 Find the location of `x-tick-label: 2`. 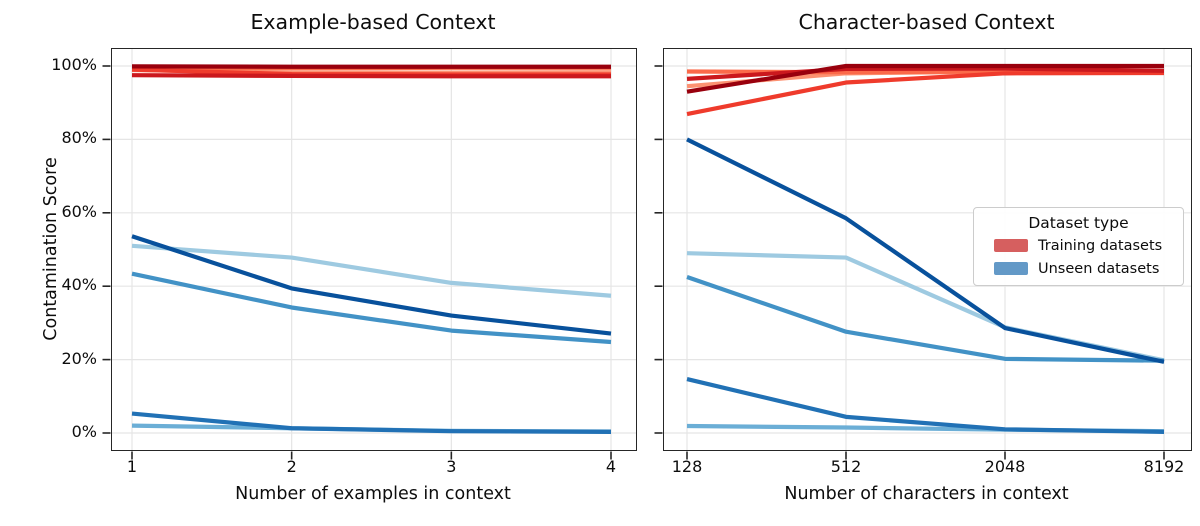

x-tick-label: 2 is located at coordinates (291, 466).